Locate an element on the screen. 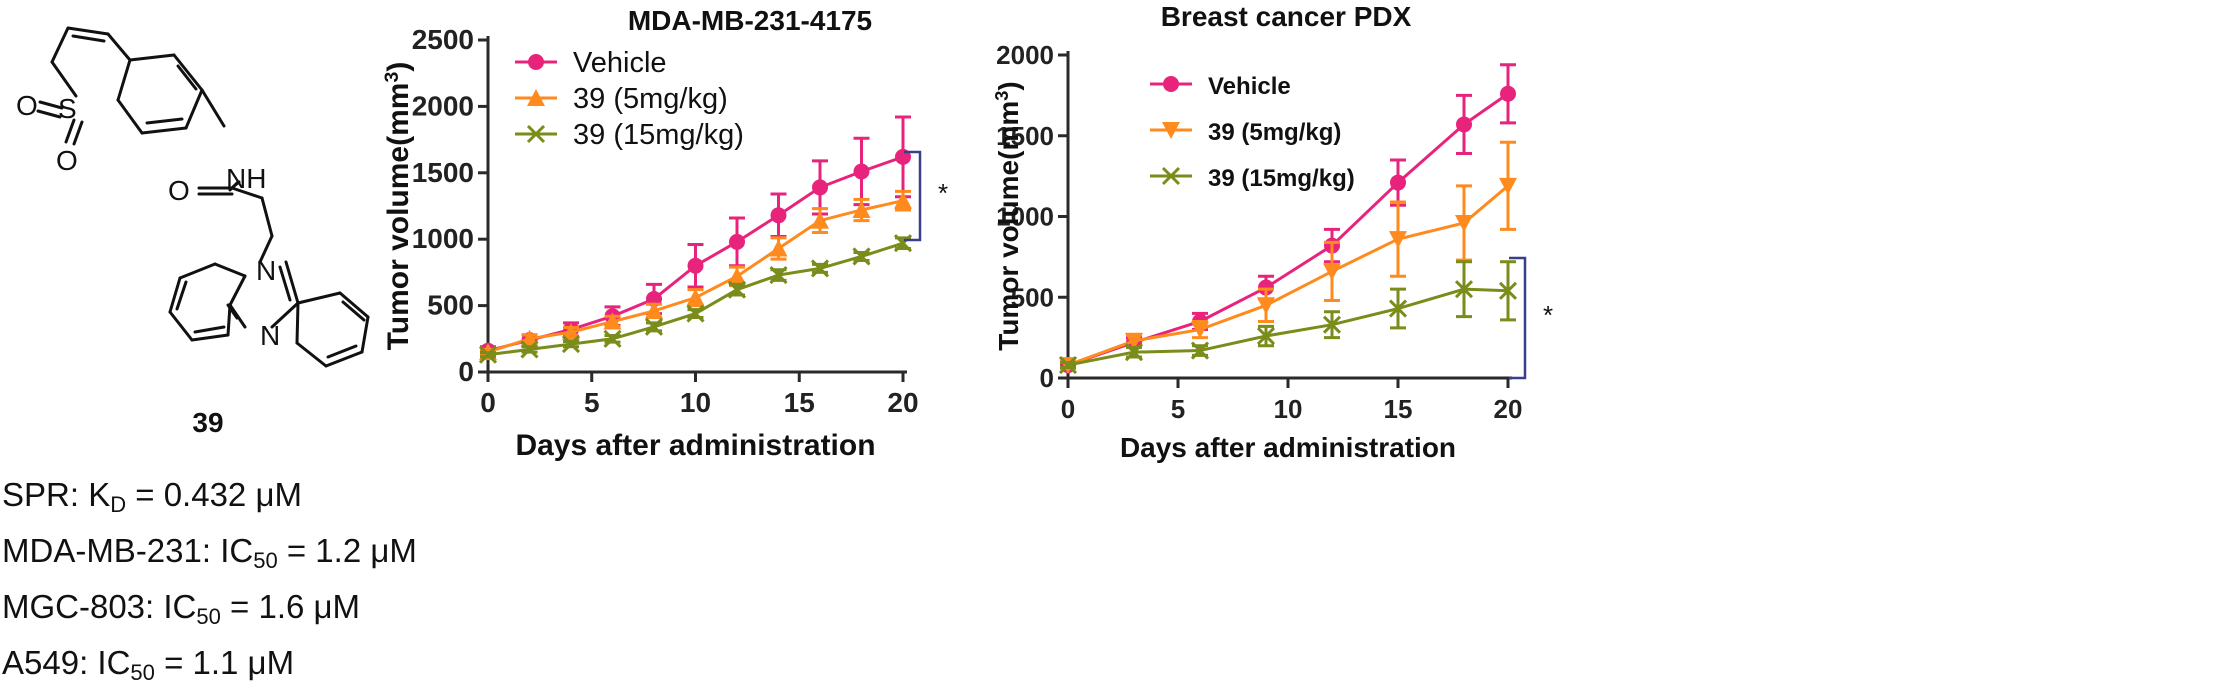  chart-title: Breast cancer PDX is located at coordinates (1286, 16).